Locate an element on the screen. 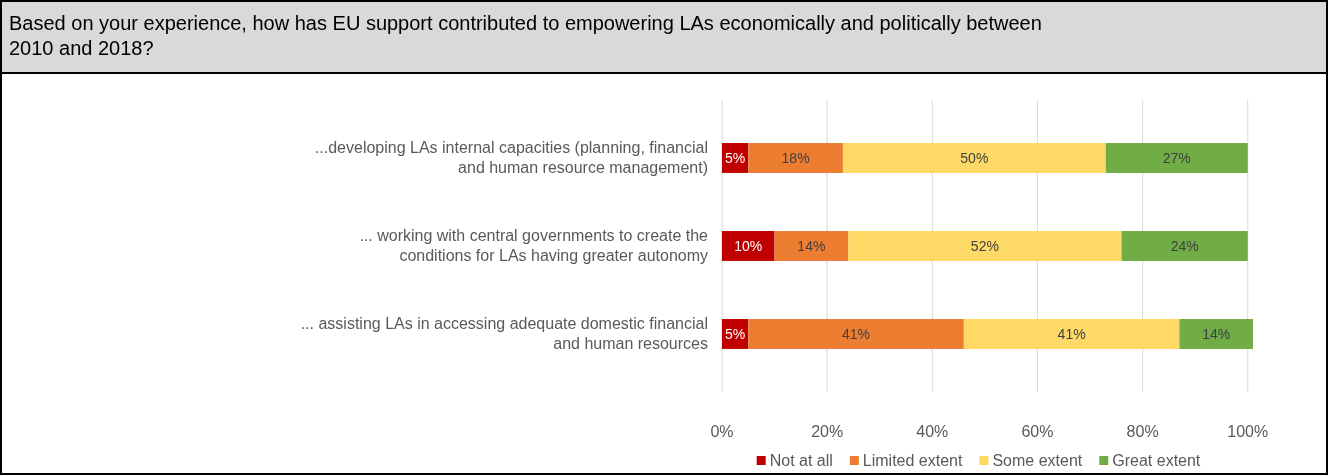 This screenshot has width=1328, height=475. legend-label: Some extent is located at coordinates (1037, 460).